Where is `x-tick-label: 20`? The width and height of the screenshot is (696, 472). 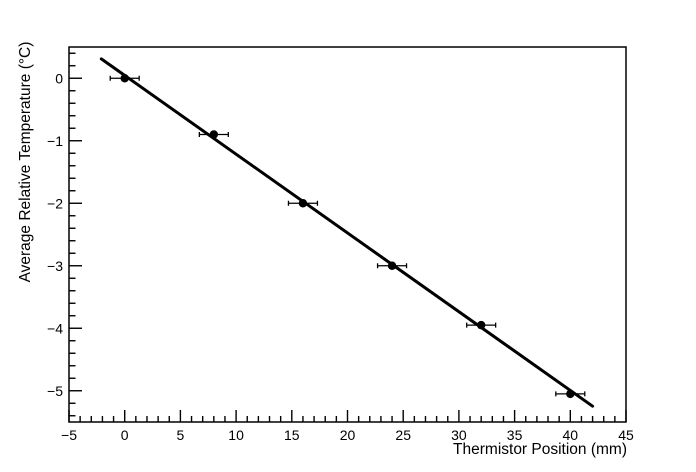
x-tick-label: 20 is located at coordinates (348, 435).